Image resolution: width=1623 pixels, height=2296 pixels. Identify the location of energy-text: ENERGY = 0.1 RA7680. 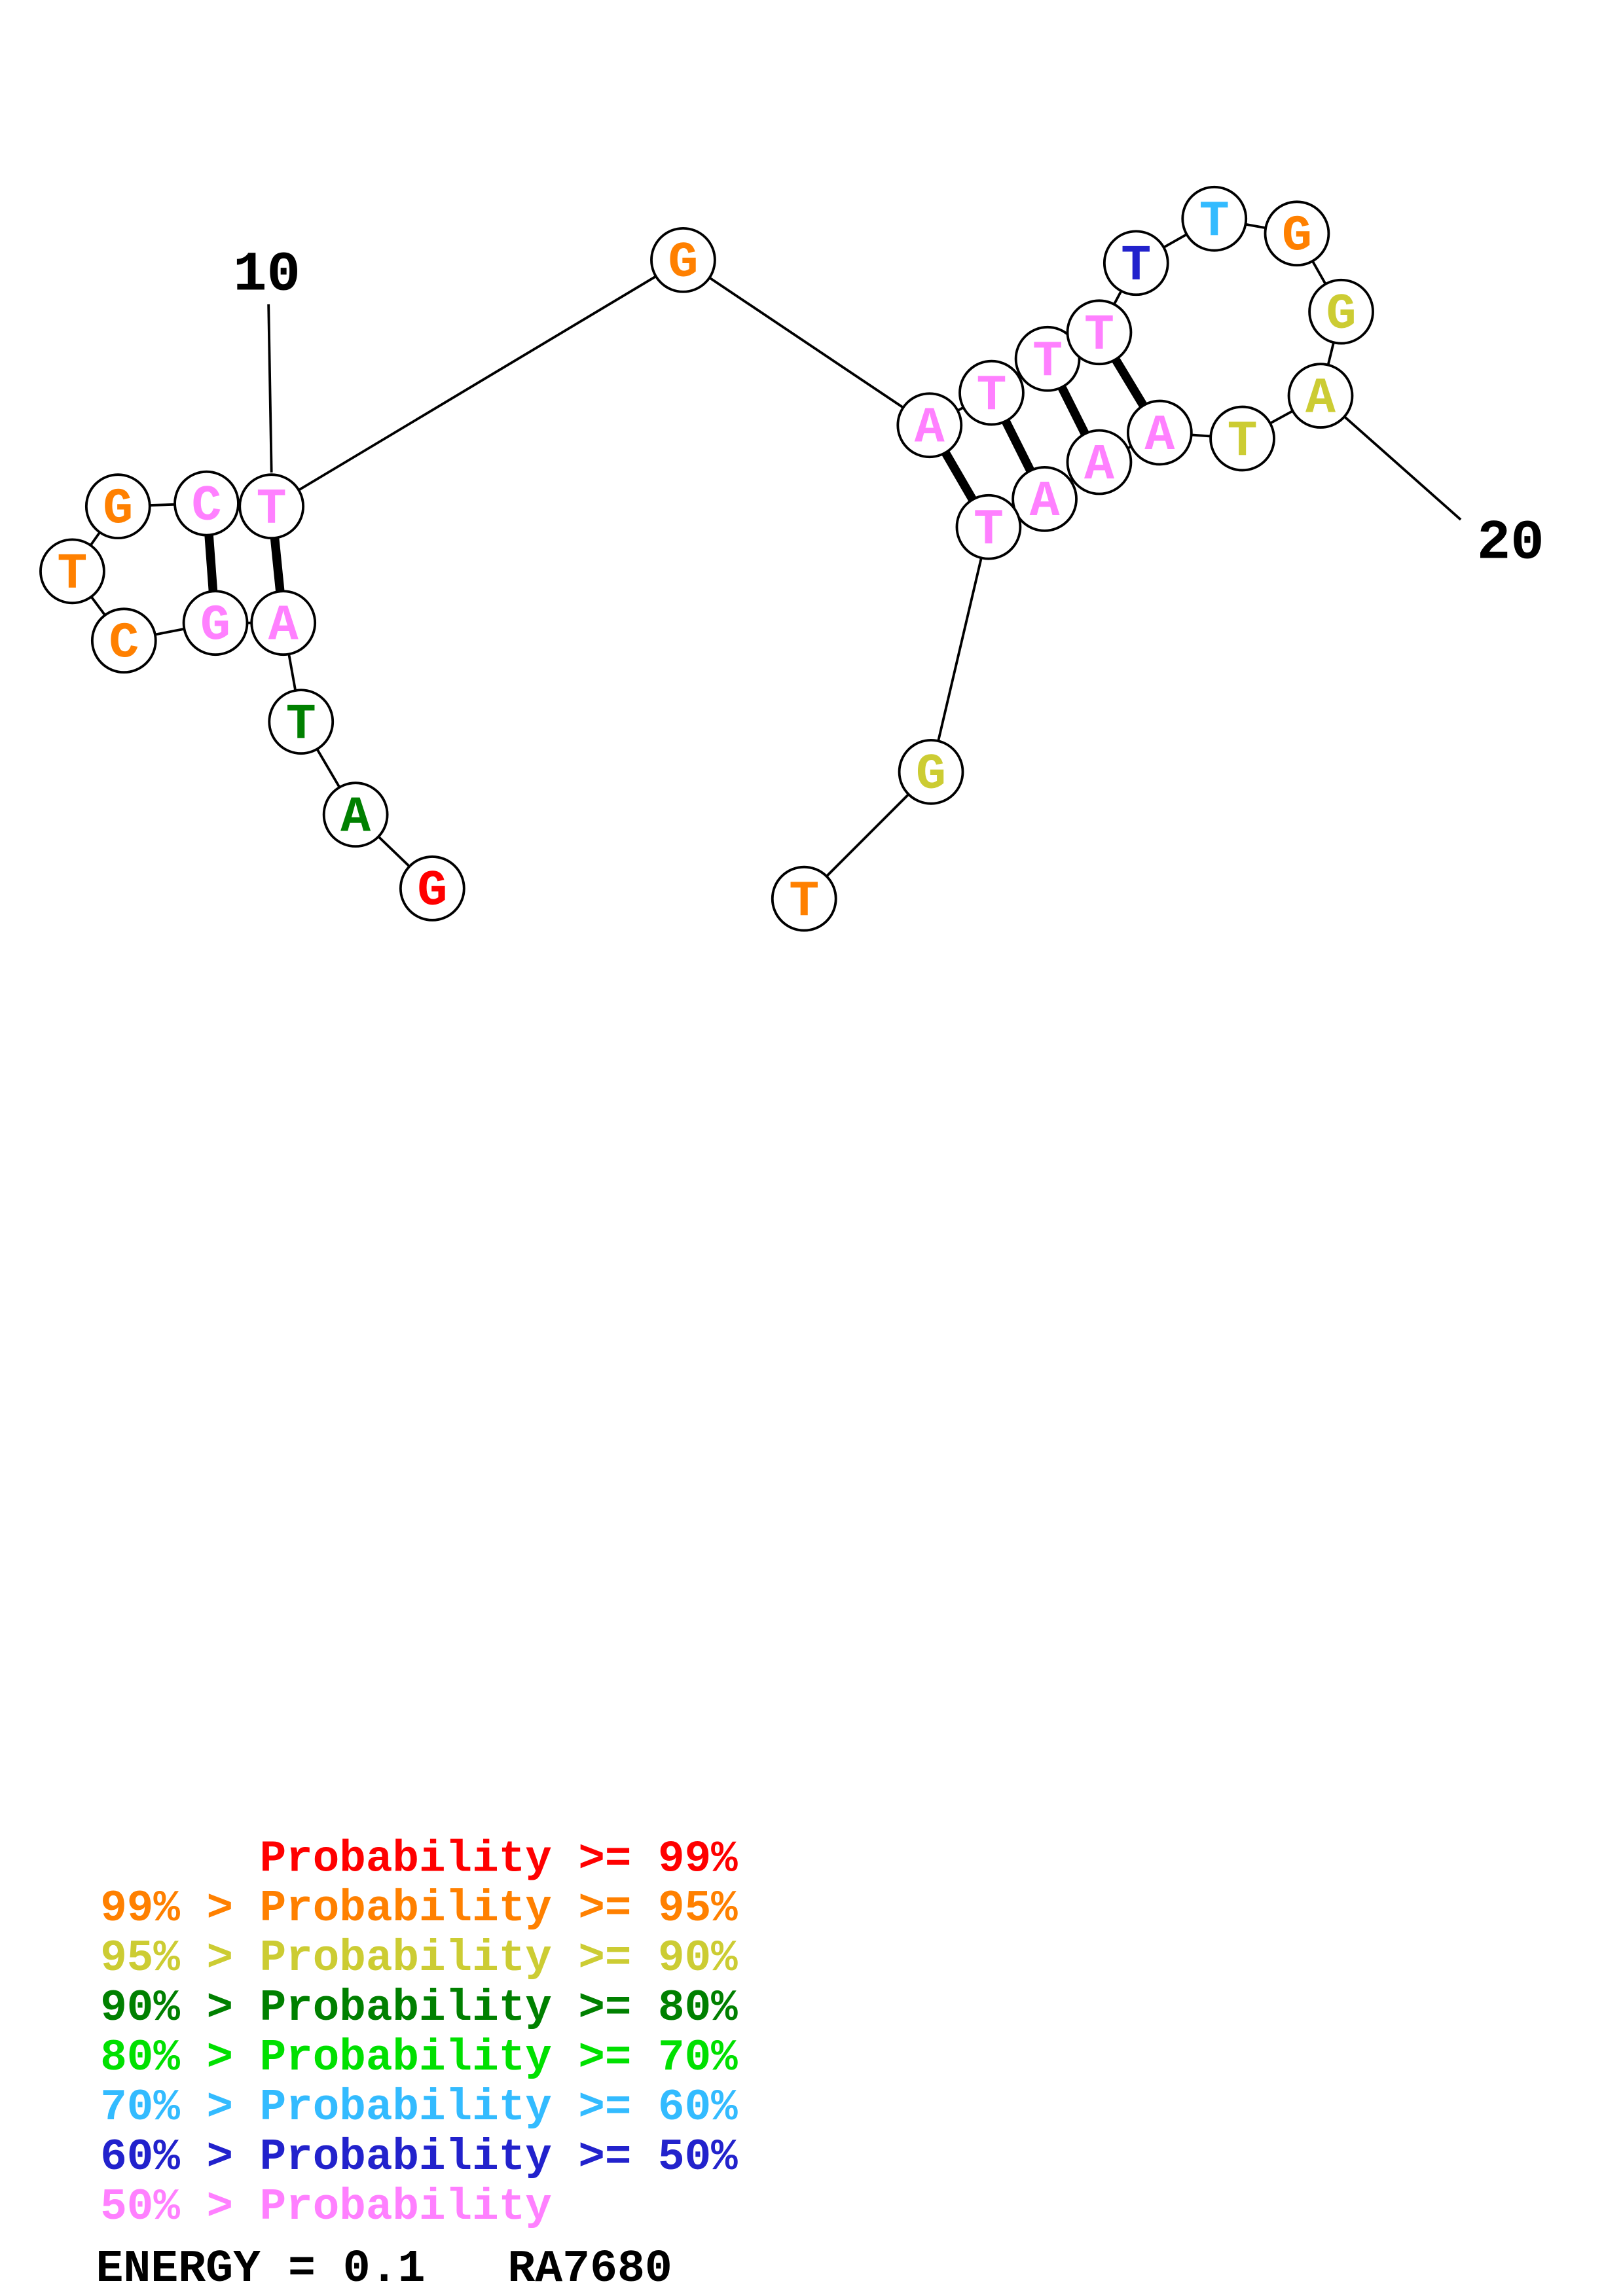
(384, 2269).